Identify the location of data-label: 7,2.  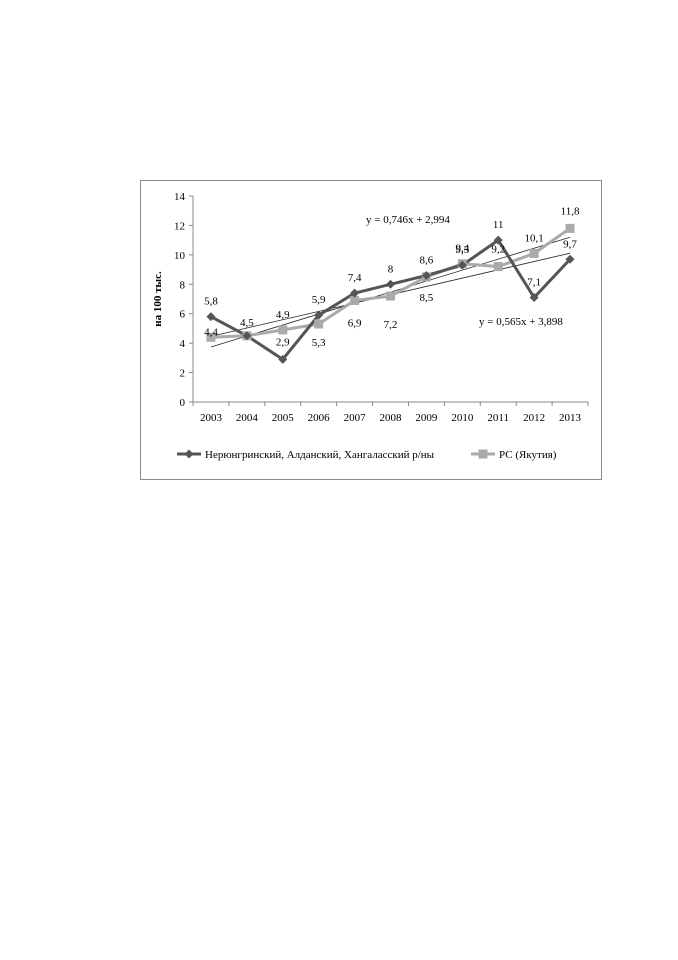
(391, 325).